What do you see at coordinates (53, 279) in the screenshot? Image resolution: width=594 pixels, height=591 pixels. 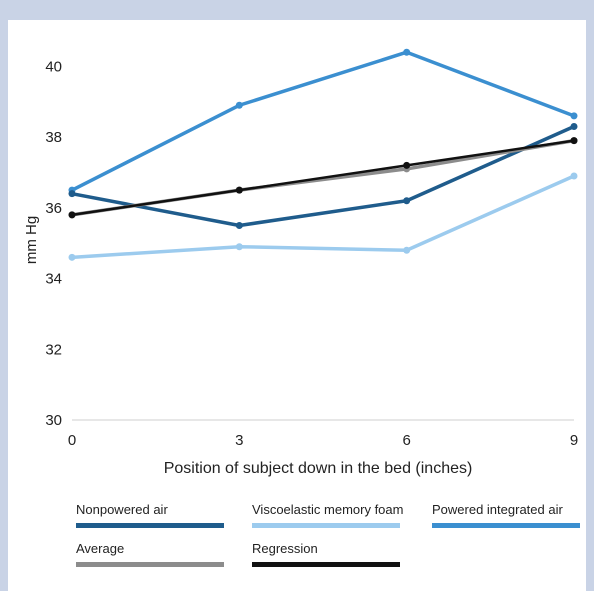 I see `y-tick-label: 34` at bounding box center [53, 279].